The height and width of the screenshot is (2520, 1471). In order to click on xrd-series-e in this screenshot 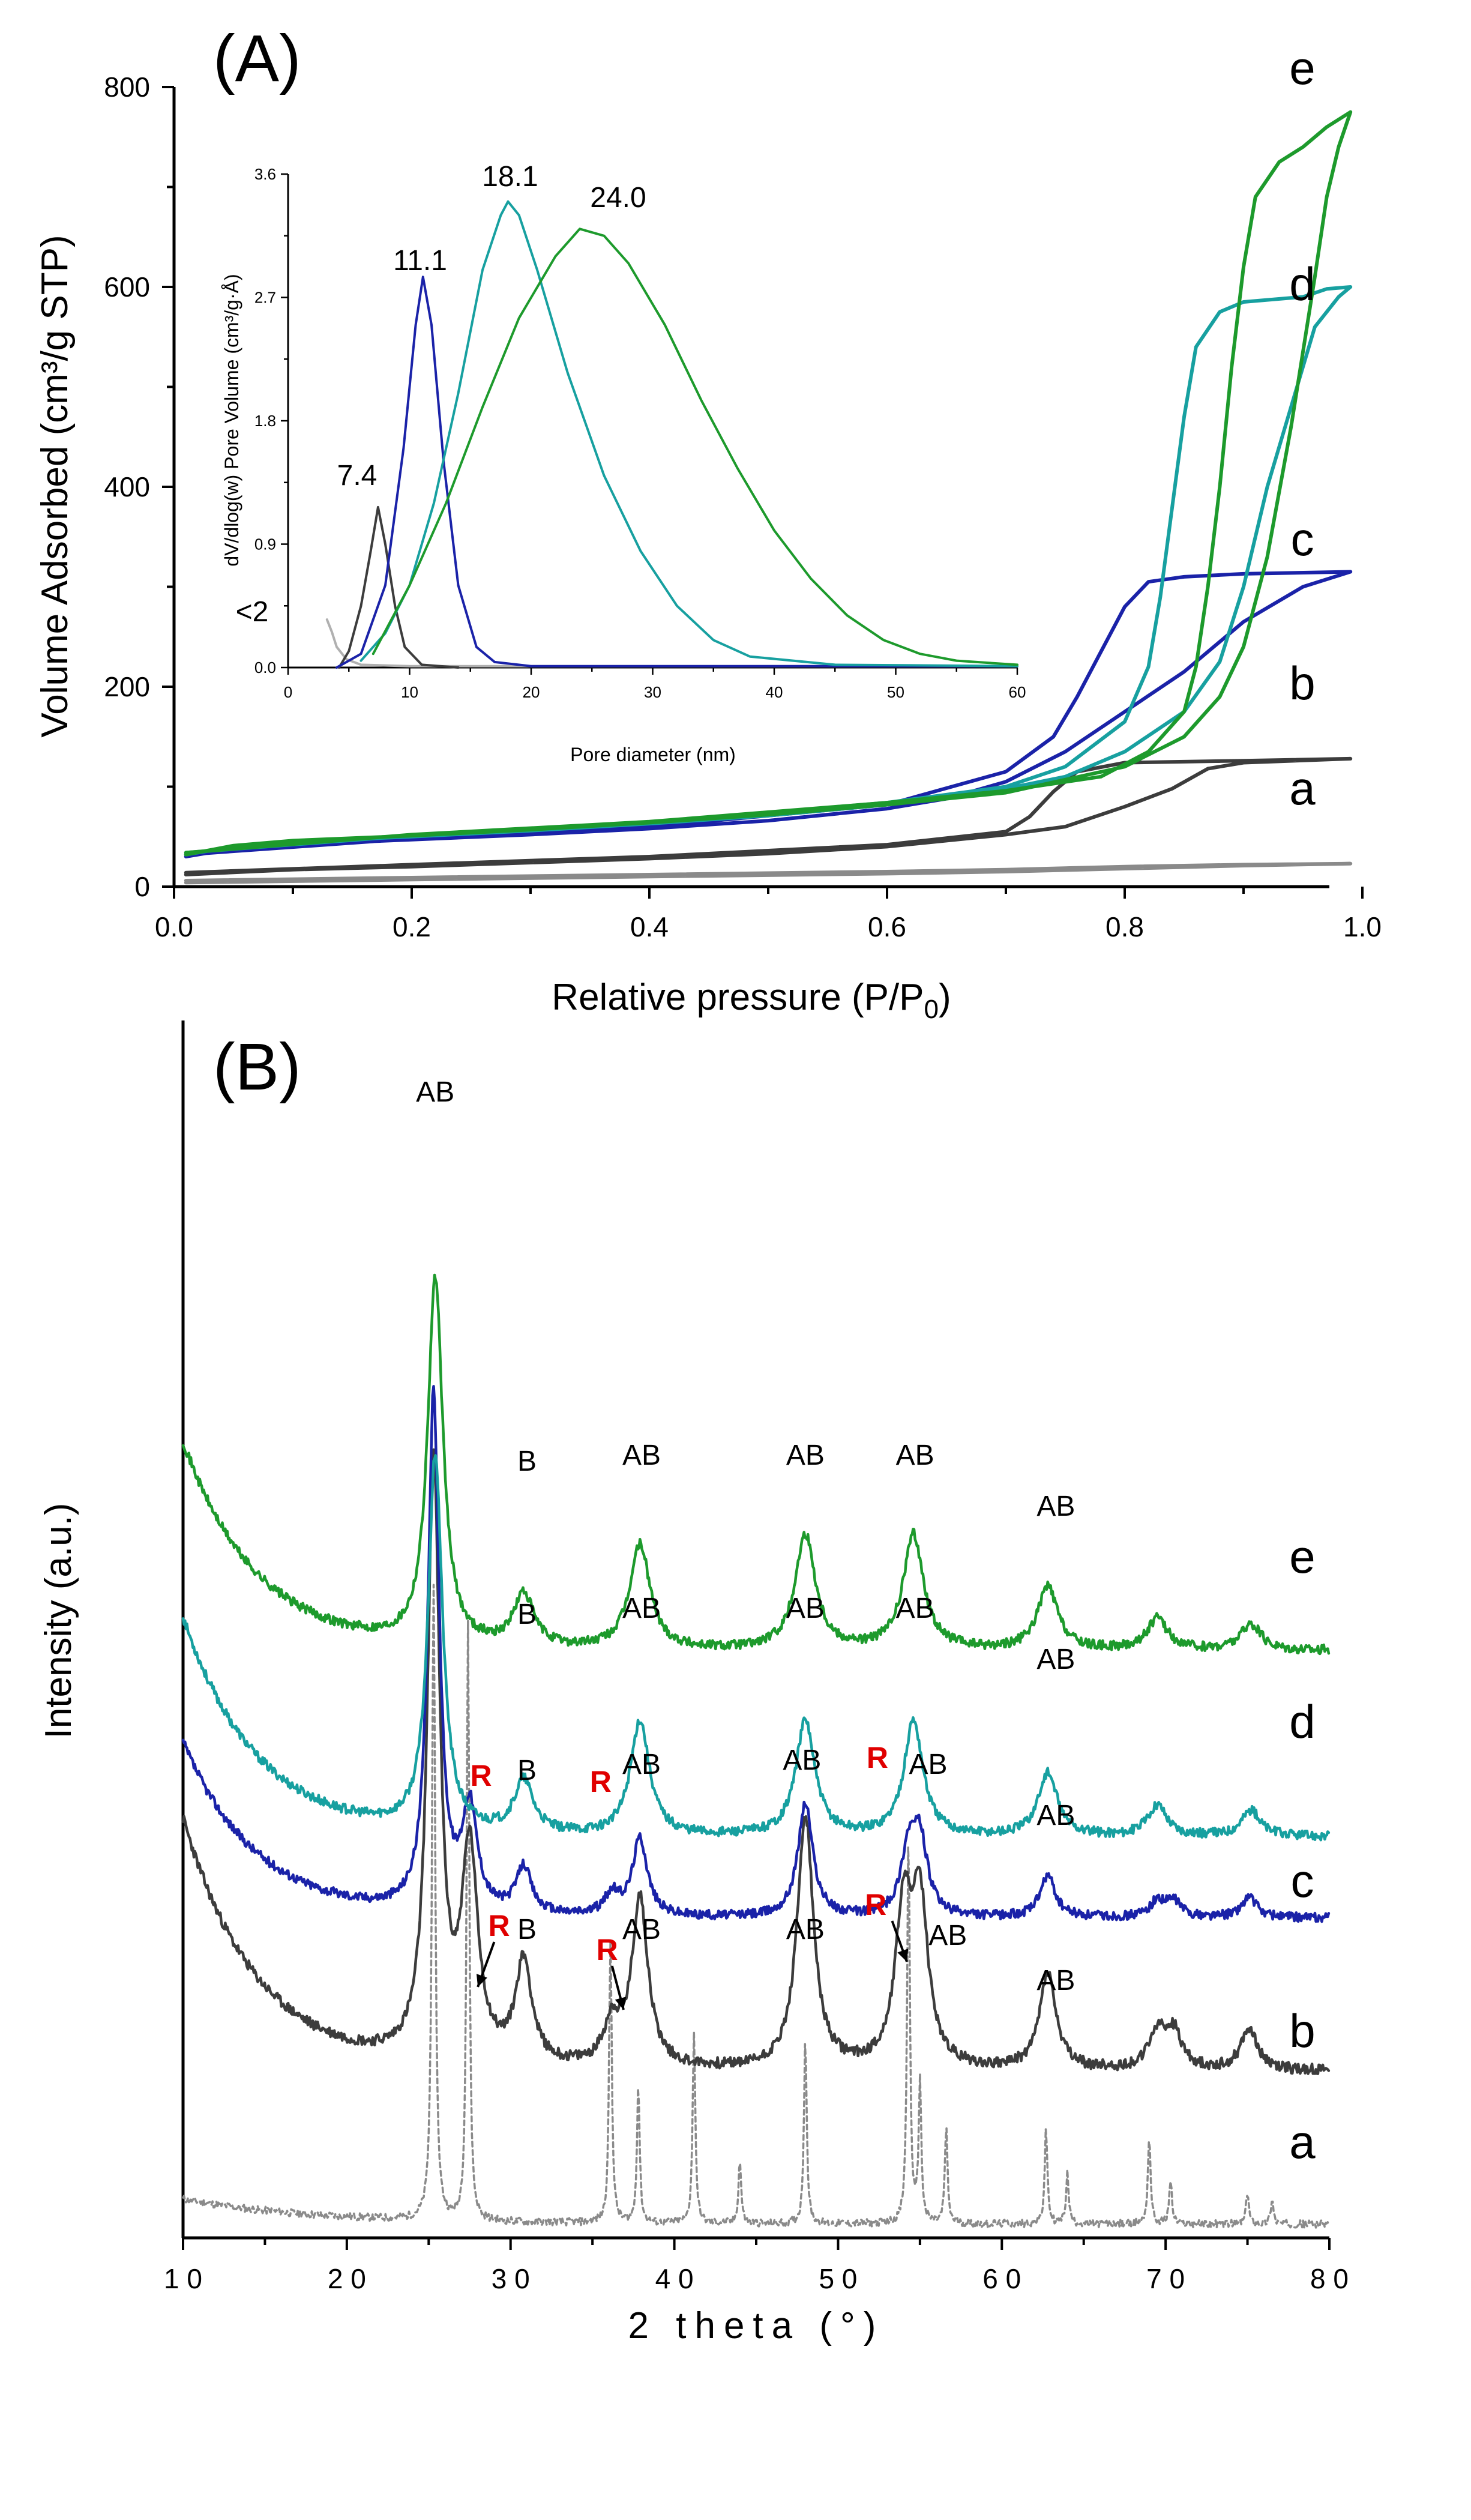, I will do `click(756, 1465)`.